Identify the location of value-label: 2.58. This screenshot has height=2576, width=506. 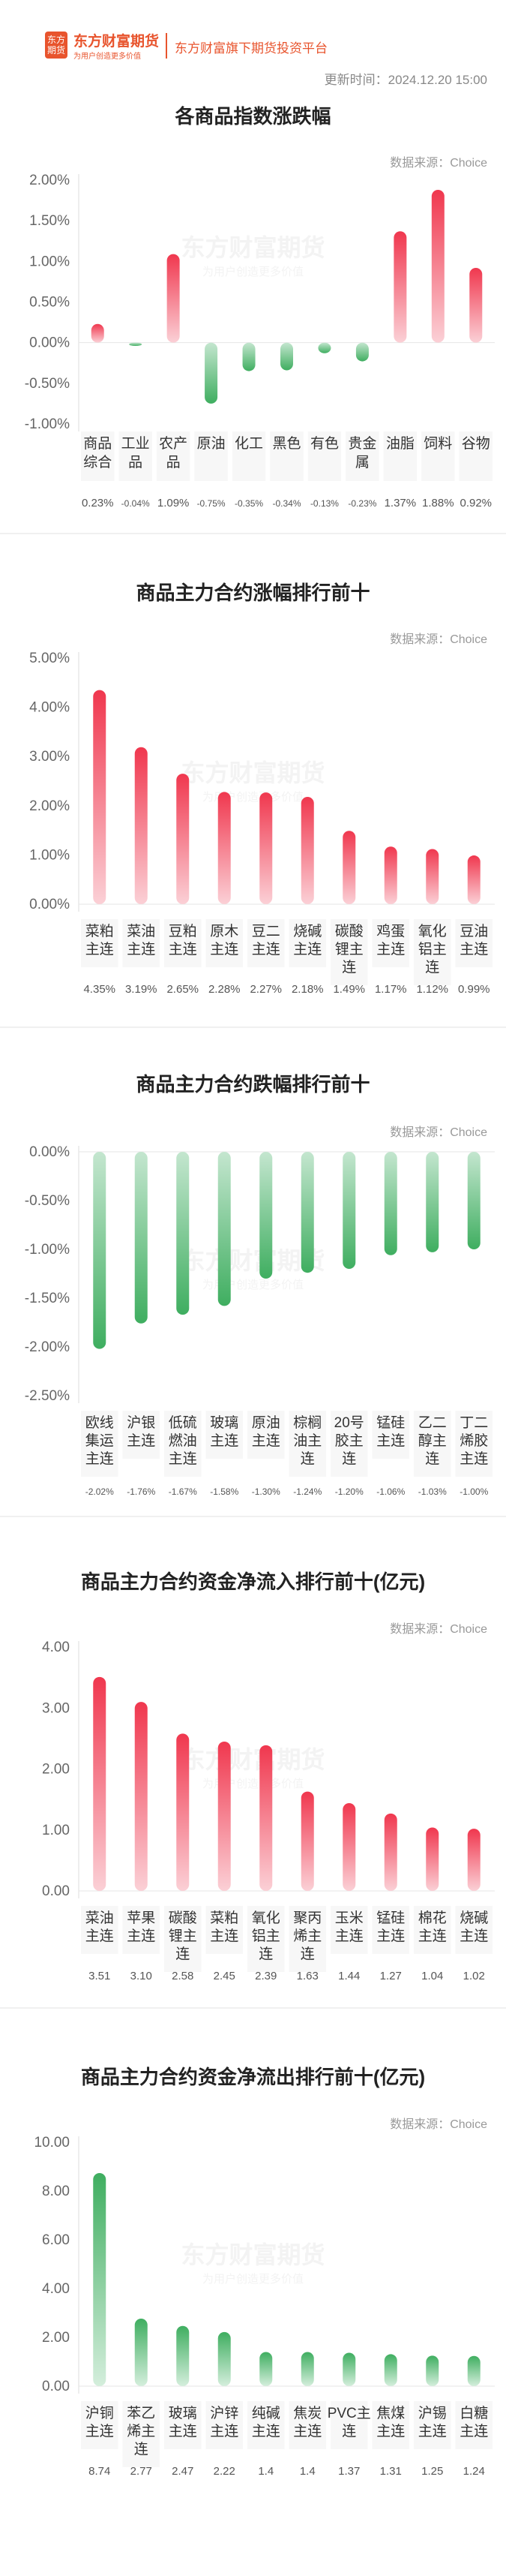
(182, 1976).